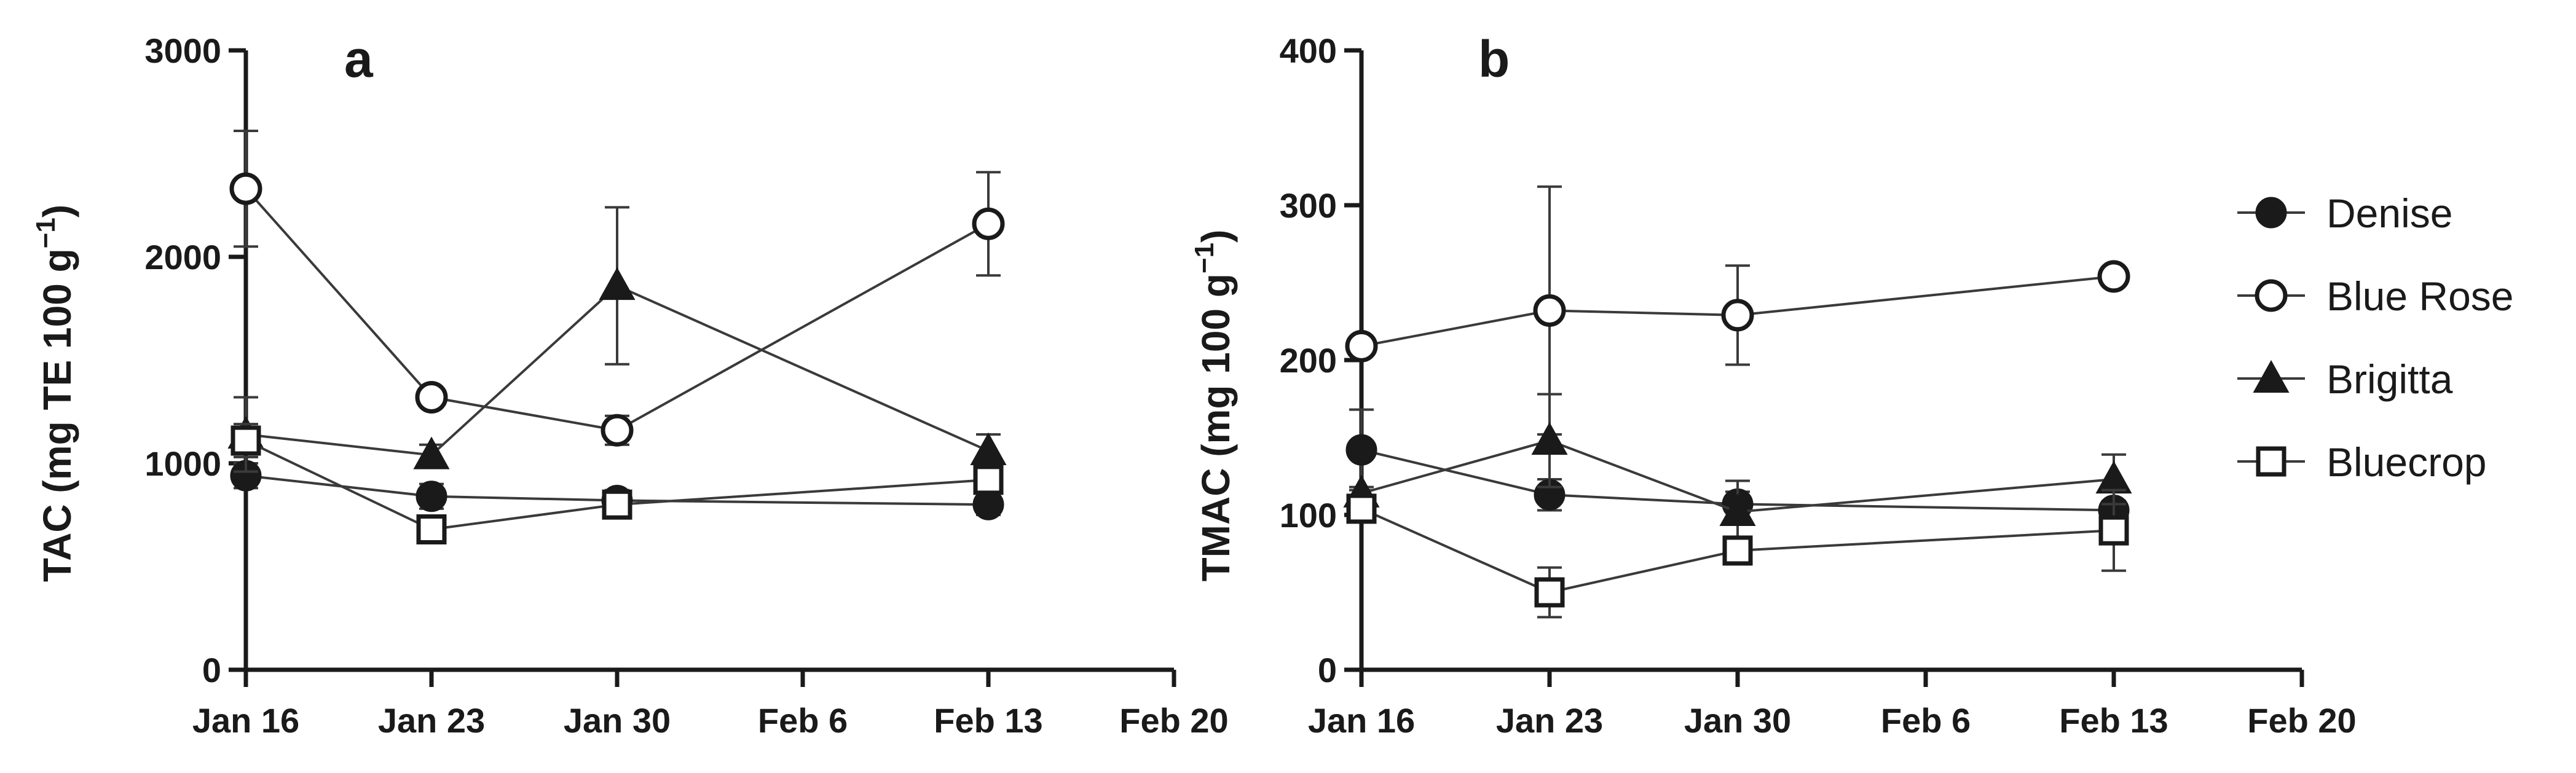 The width and height of the screenshot is (2576, 773). I want to click on y-tick-label: 100, so click(1308, 515).